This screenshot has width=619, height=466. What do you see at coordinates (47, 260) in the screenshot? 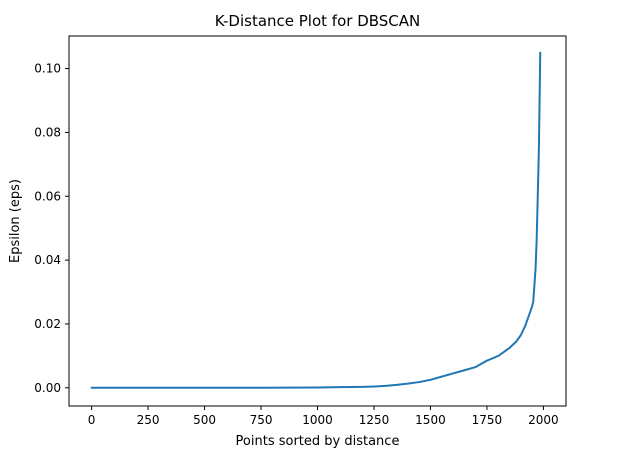
I see `y-tick-label: 0.04` at bounding box center [47, 260].